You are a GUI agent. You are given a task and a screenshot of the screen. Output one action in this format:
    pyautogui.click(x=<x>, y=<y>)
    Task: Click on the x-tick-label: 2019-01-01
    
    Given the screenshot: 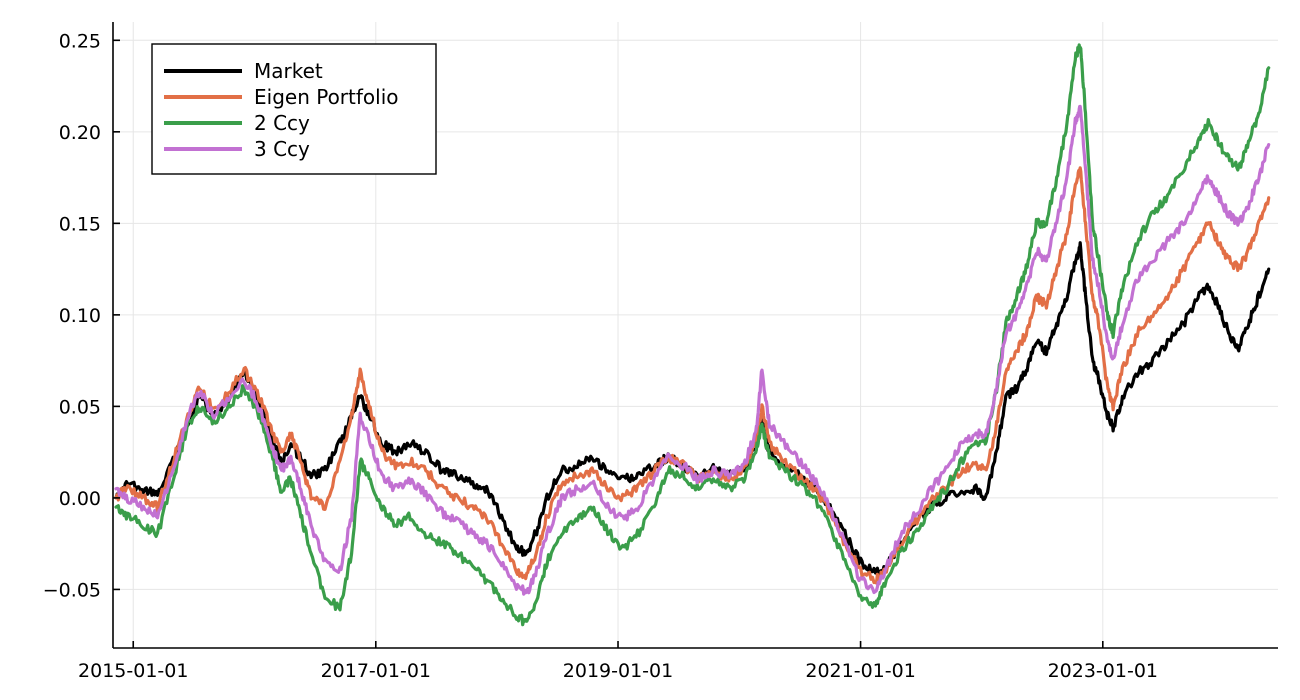 What is the action you would take?
    pyautogui.click(x=618, y=671)
    